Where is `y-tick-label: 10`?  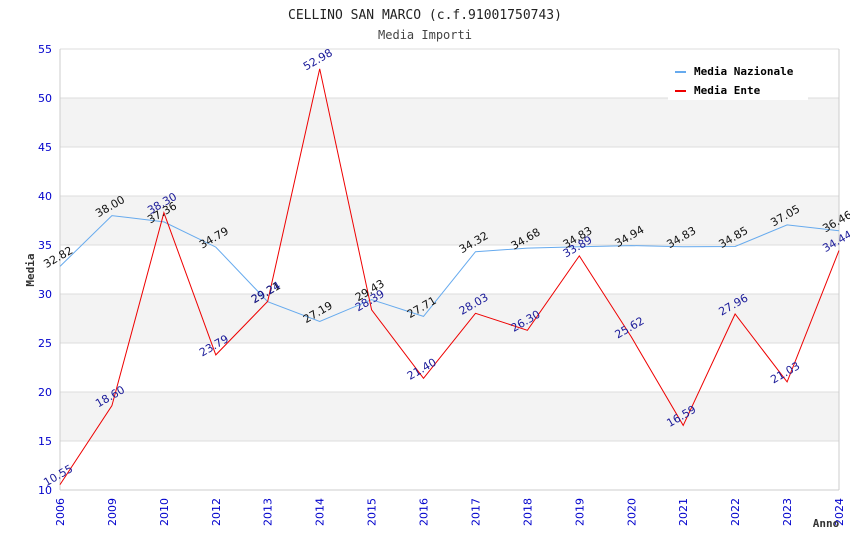 y-tick-label: 10 is located at coordinates (45, 490).